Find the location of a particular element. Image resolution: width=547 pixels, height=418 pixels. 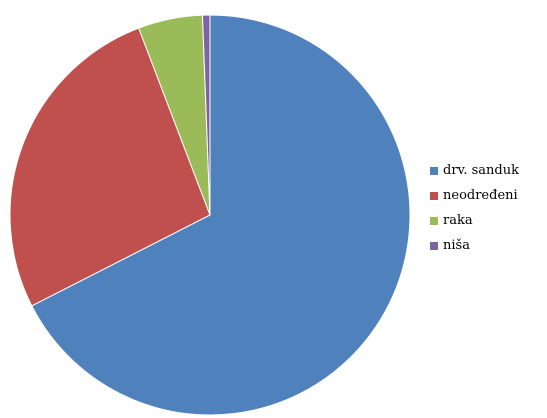

legend-item-raka: raka is located at coordinates (474, 220).